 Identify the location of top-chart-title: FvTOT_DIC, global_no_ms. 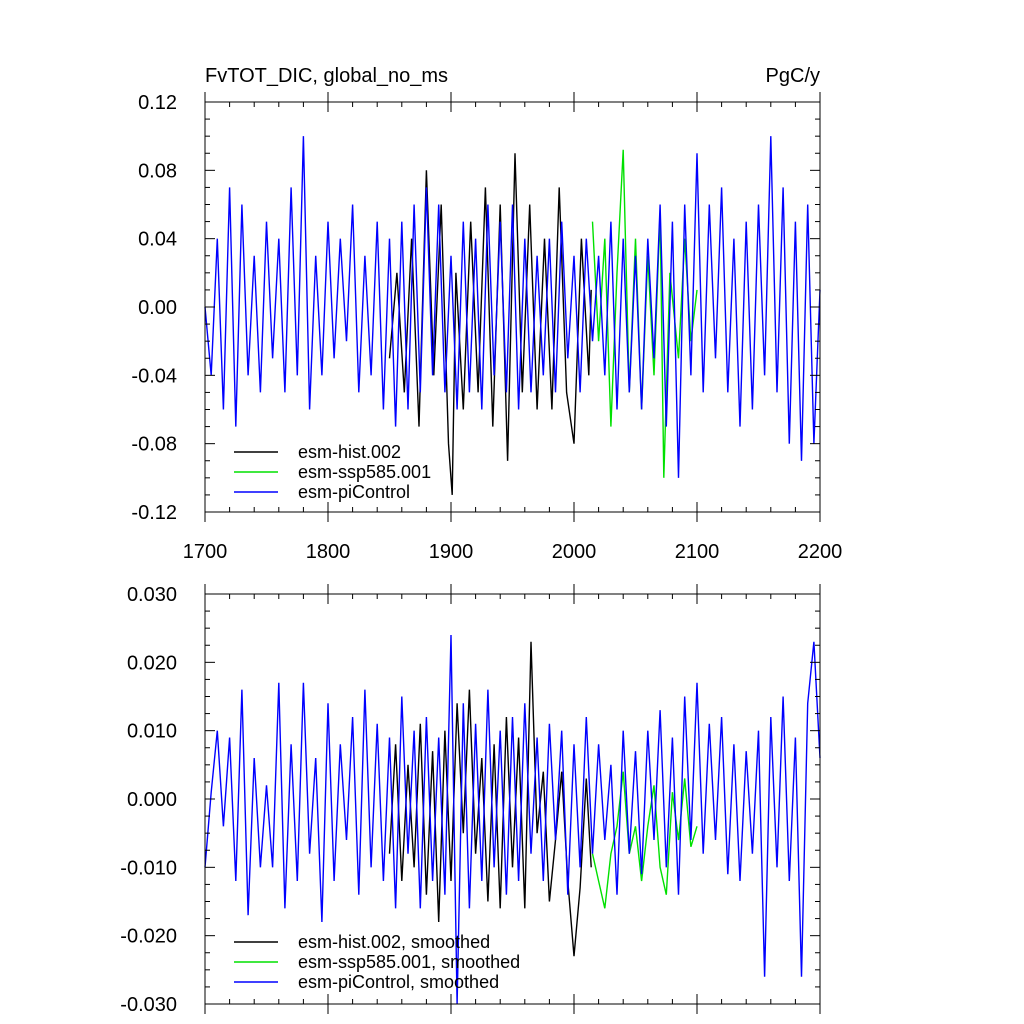
(326, 76).